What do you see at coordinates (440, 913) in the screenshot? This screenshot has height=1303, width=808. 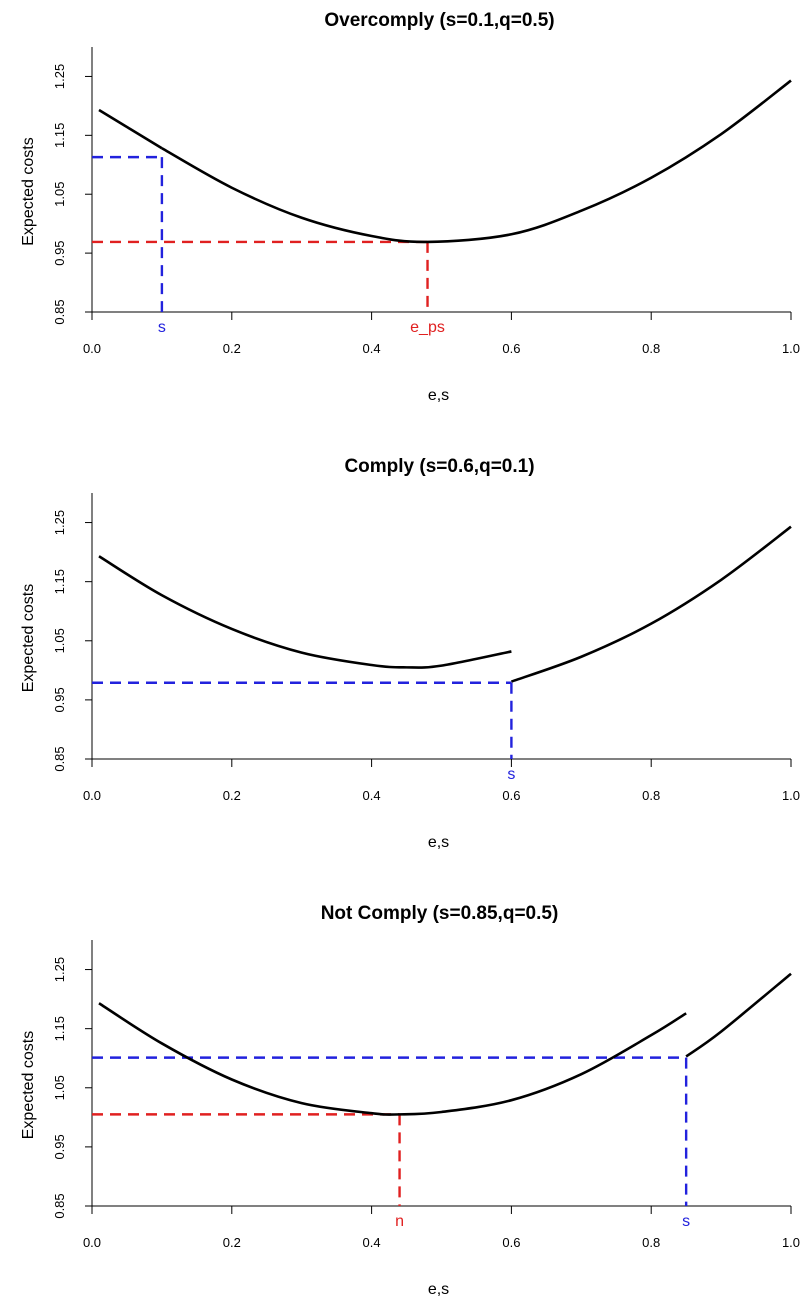 I see `chart-title: Not Comply (s=0.85,q=0.5)` at bounding box center [440, 913].